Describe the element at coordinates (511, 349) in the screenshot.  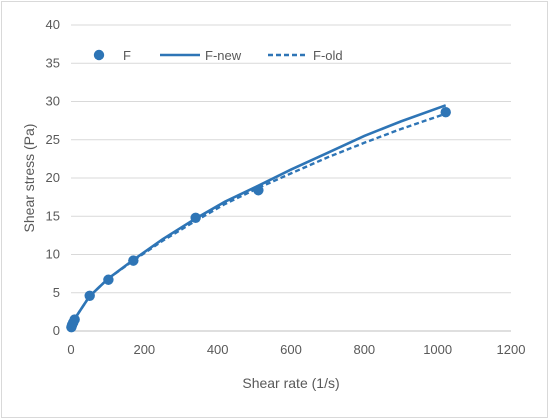
I see `x-tick-label: 1200` at that location.